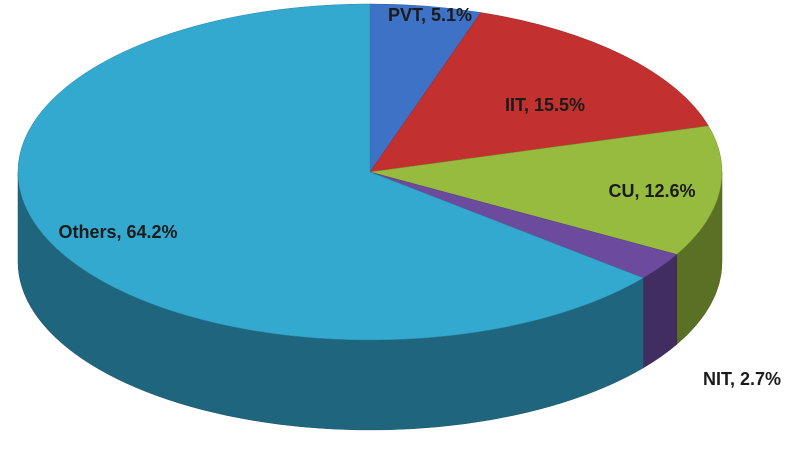 Image resolution: width=800 pixels, height=461 pixels. Describe the element at coordinates (117, 232) in the screenshot. I see `data-label: Others, 64.2%` at that location.